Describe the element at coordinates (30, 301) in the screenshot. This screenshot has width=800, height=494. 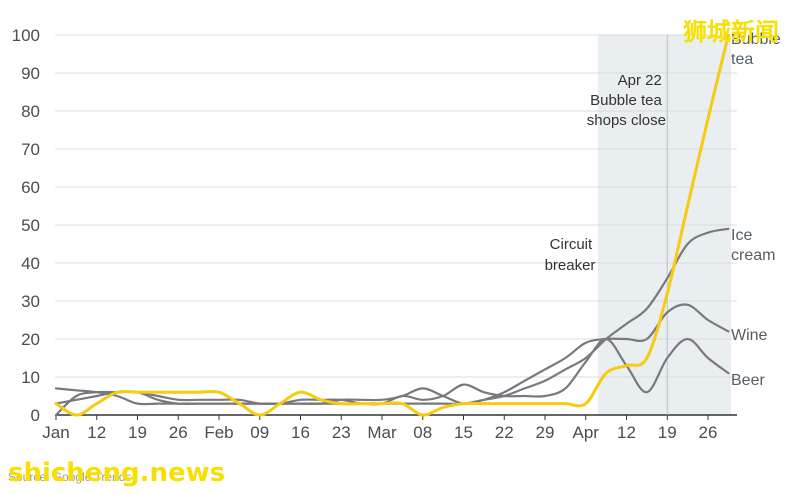
I see `y-tick-30: 30` at that location.